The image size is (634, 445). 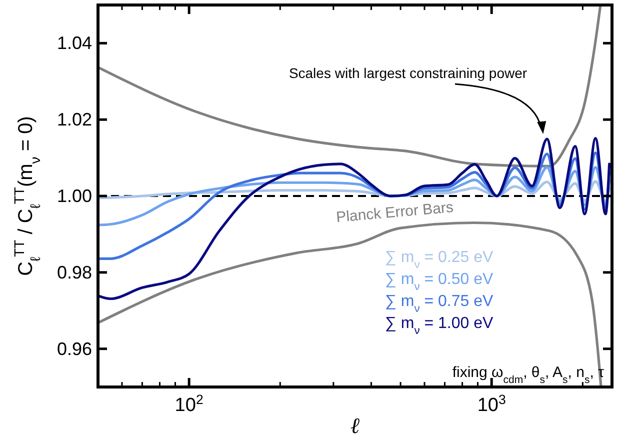 What do you see at coordinates (74, 196) in the screenshot?
I see `y-tick-label: 1.00` at bounding box center [74, 196].